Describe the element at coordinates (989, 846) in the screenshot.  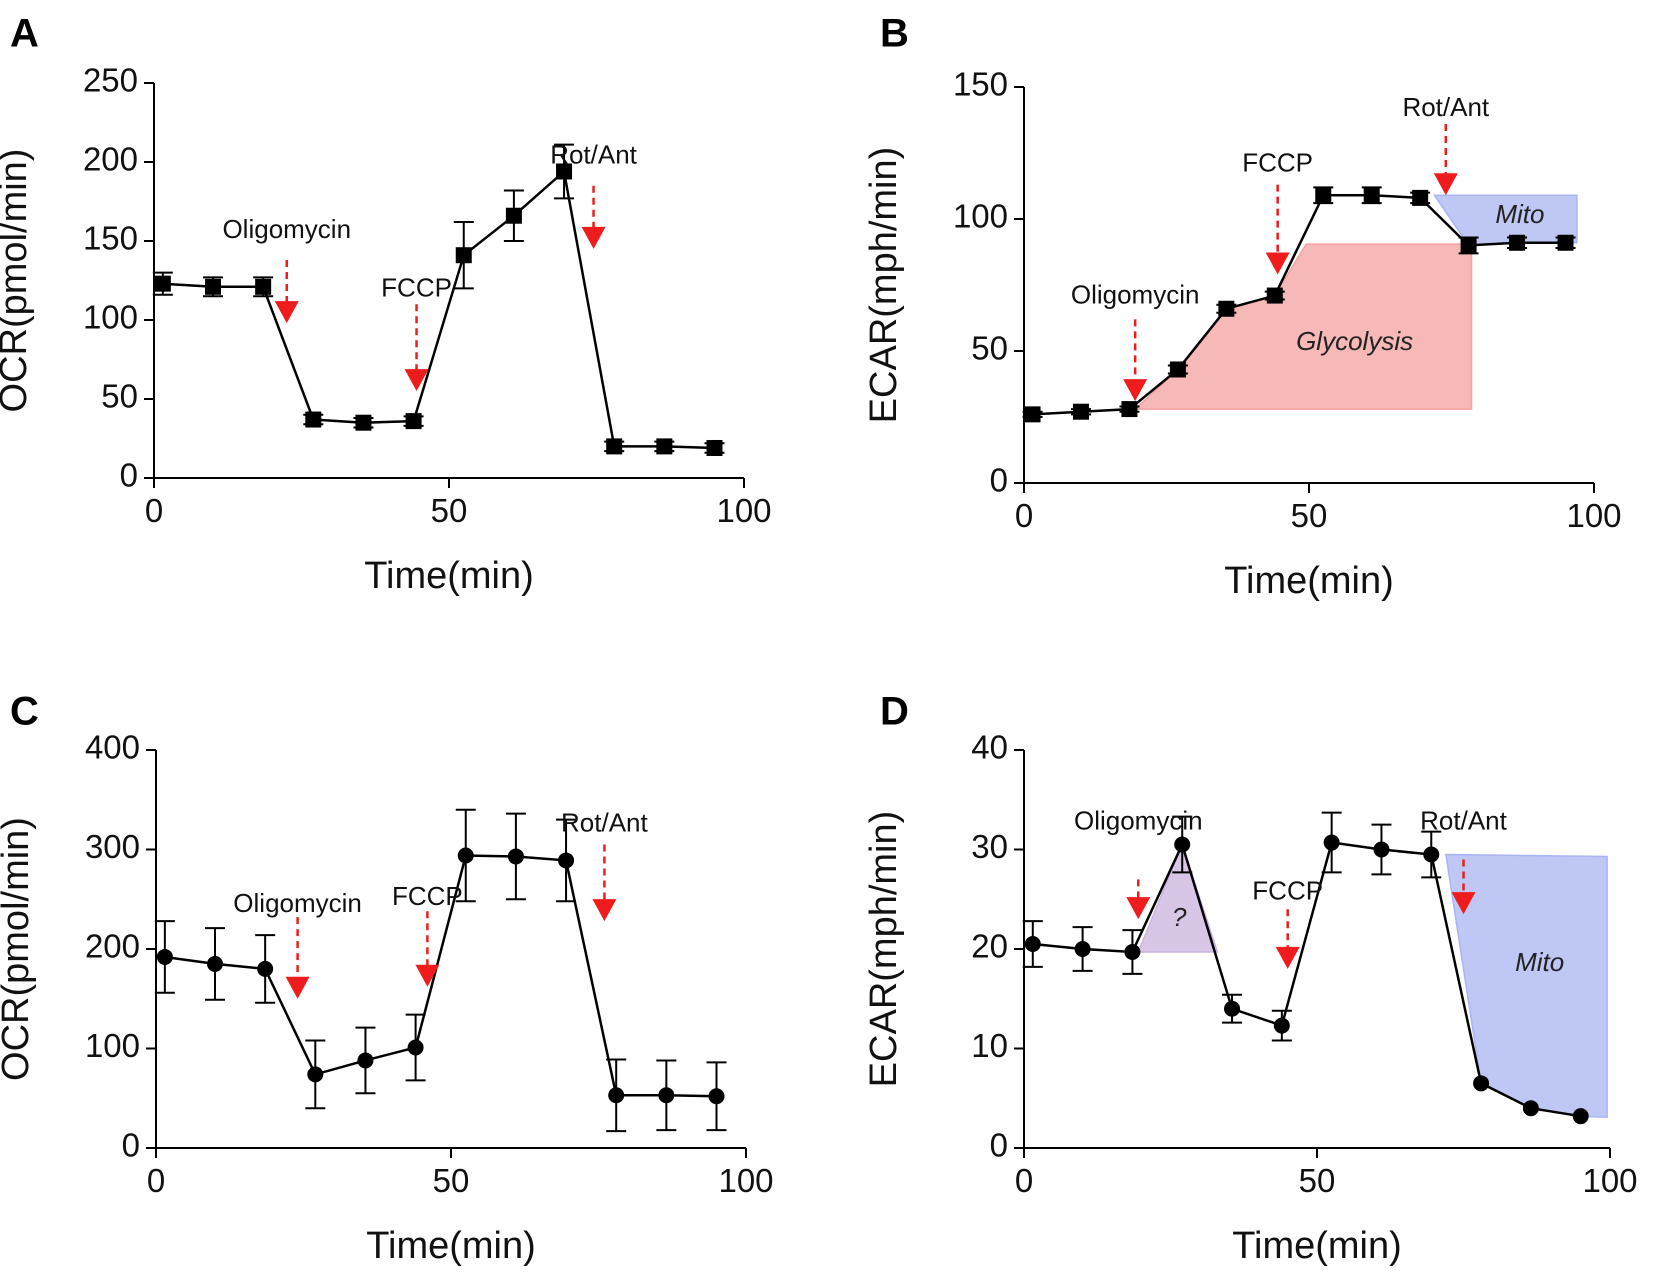
I see `y-tick-label: 30` at that location.